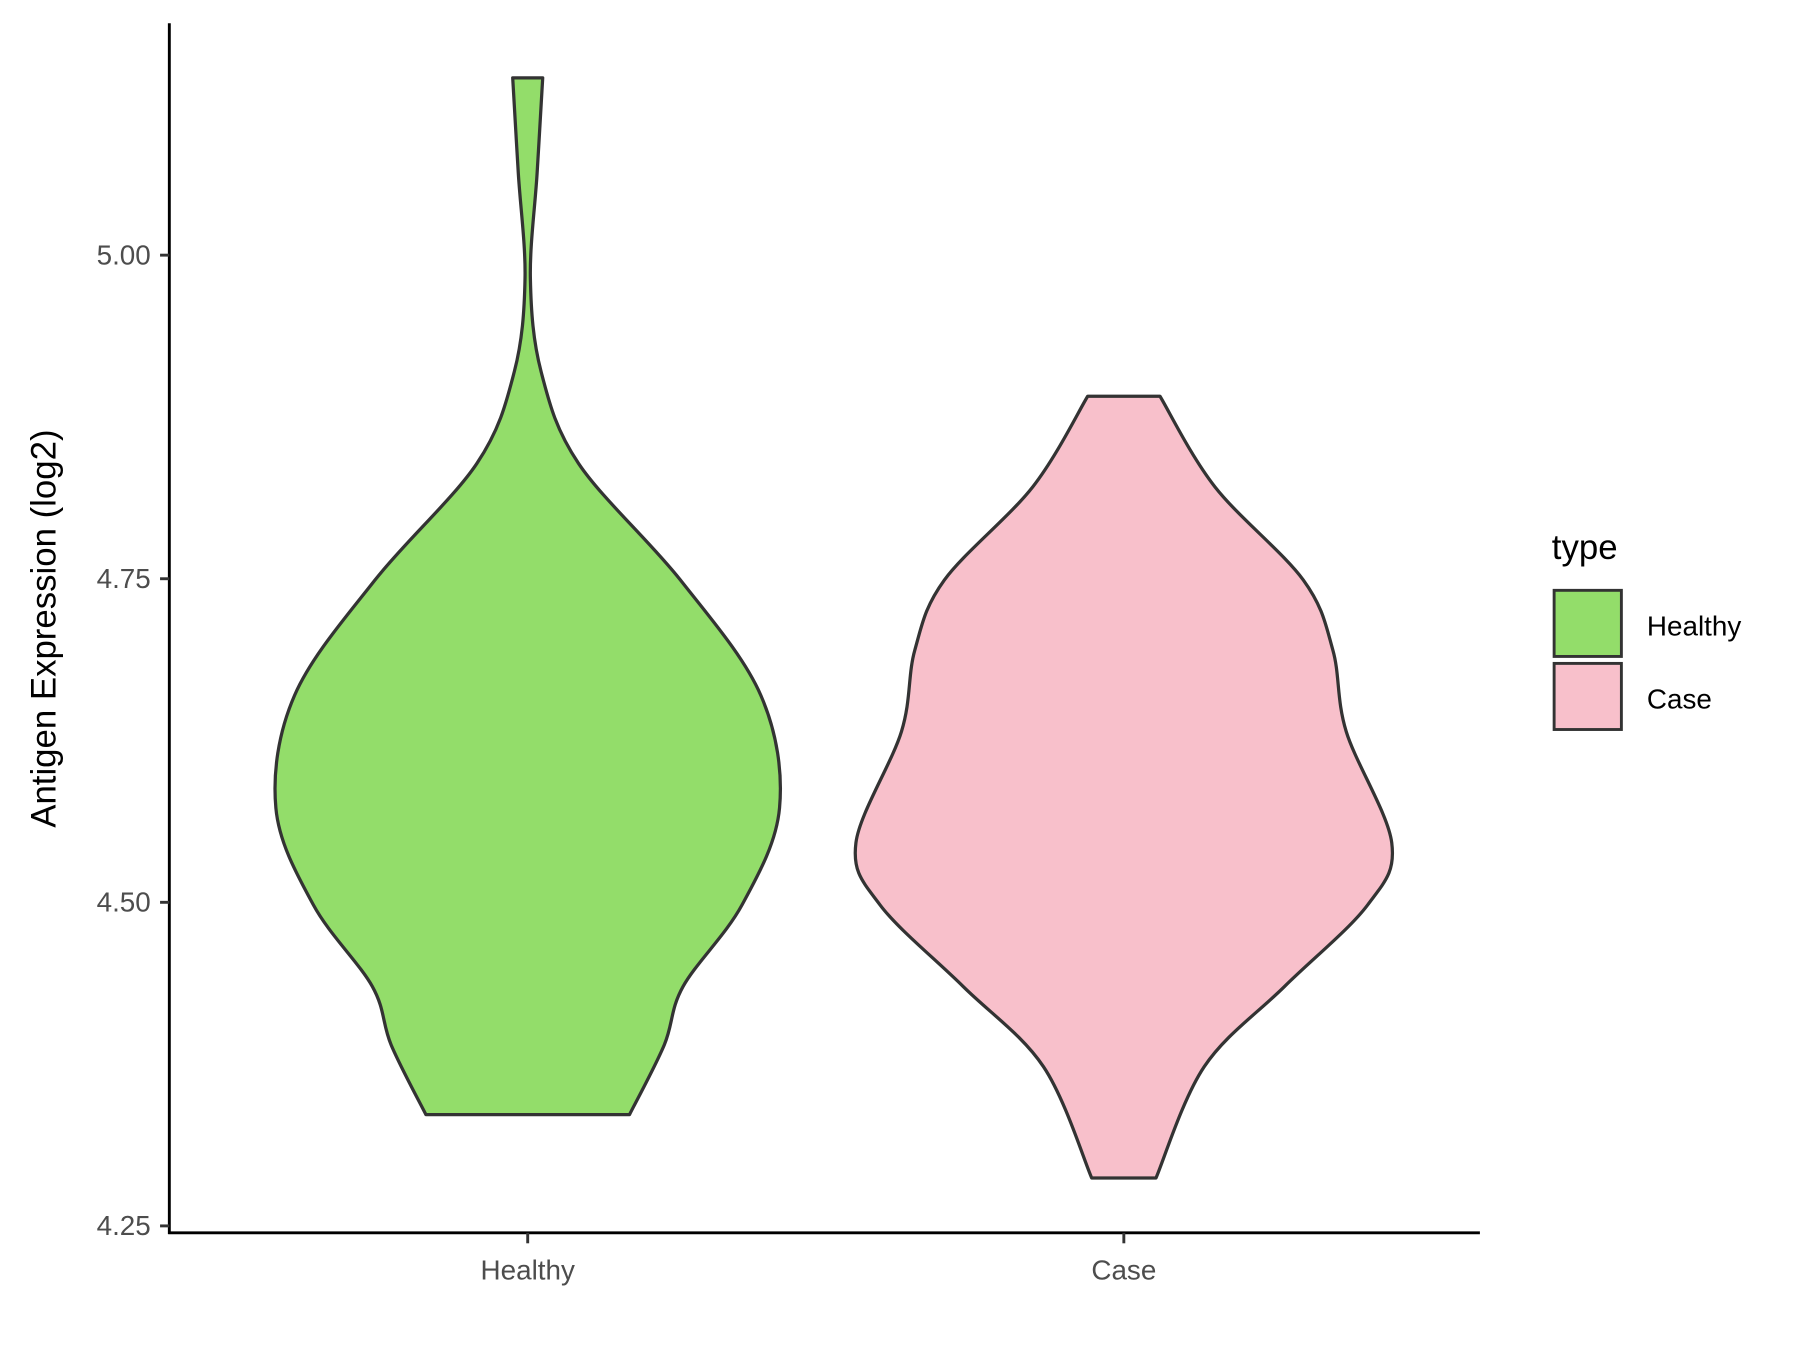 This screenshot has height=1350, width=1800. I want to click on x-tick-label-healthy: Healthy, so click(528, 1269).